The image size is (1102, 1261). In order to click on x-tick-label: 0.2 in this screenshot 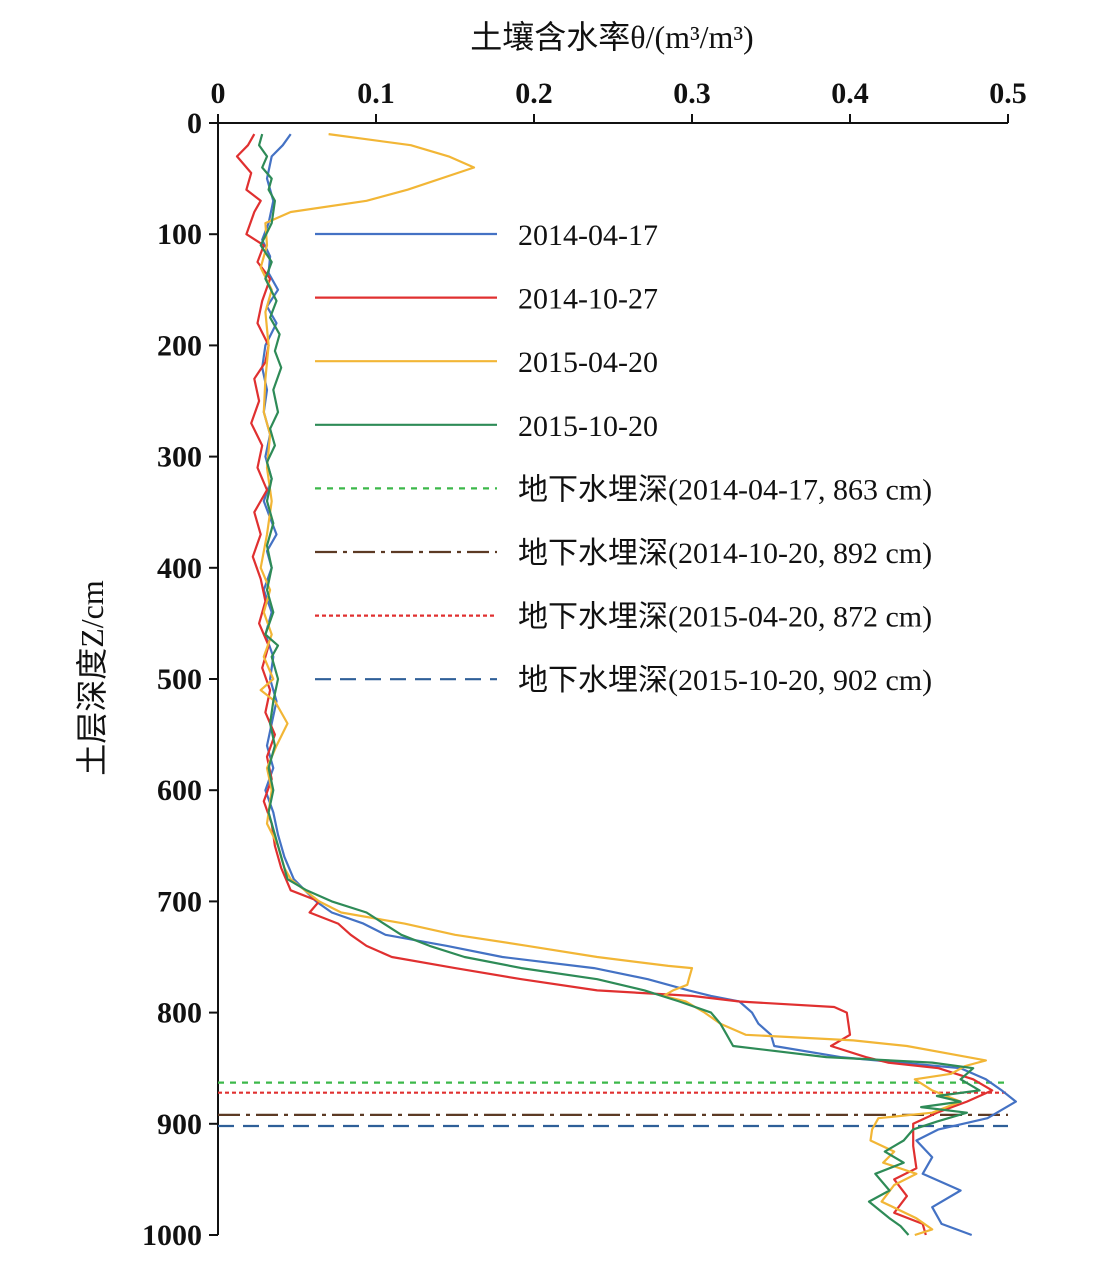, I will do `click(534, 93)`.